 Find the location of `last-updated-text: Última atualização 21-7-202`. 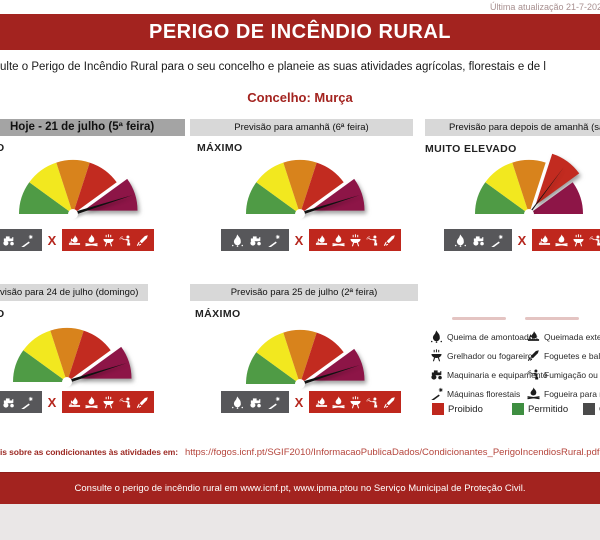

last-updated-text: Última atualização 21-7-202 is located at coordinates (544, 7).